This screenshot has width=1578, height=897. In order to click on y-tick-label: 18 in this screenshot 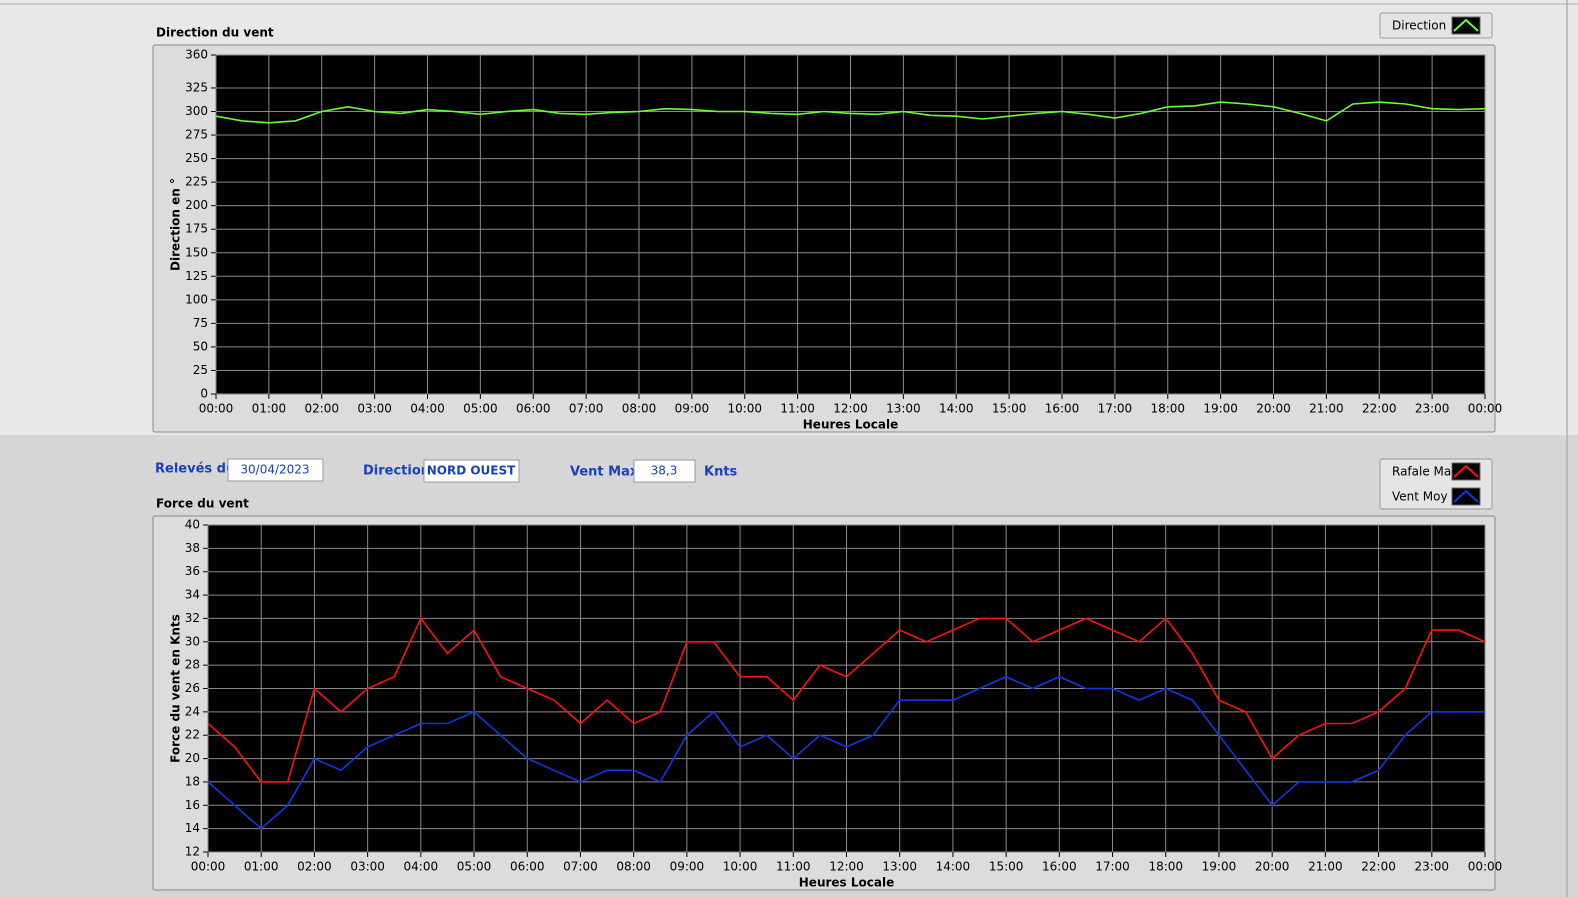, I will do `click(192, 781)`.